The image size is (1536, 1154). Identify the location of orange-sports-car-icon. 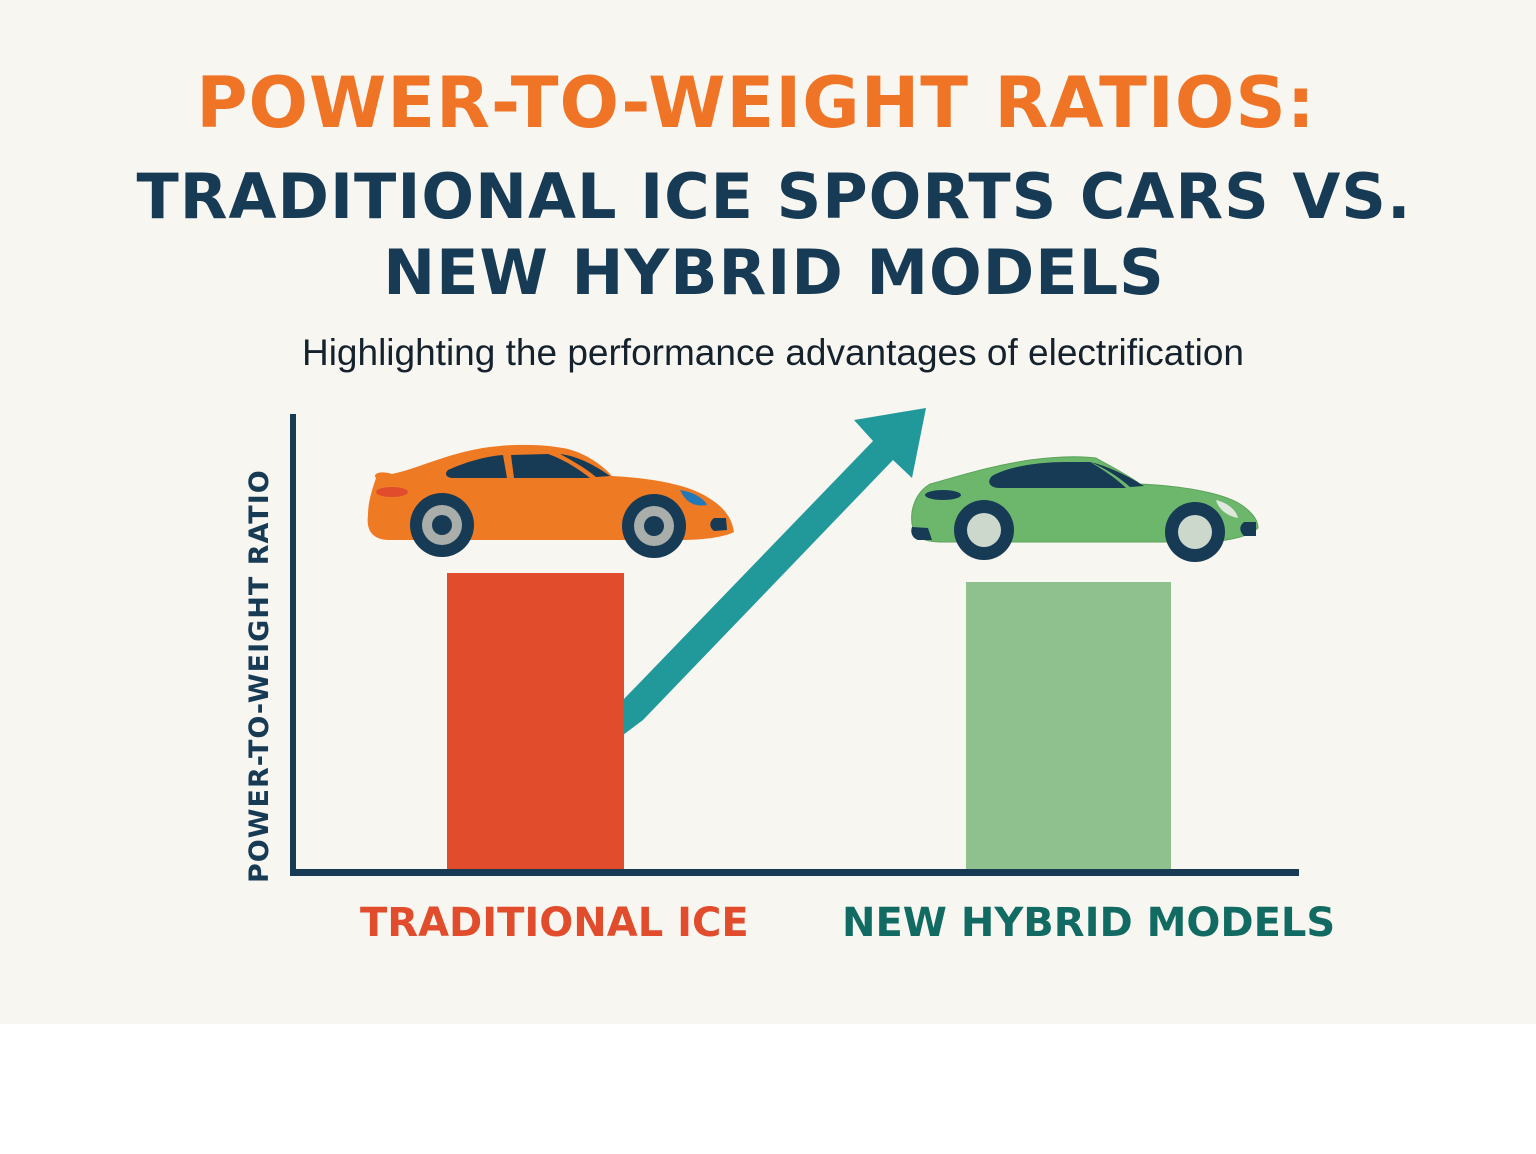
(550, 501).